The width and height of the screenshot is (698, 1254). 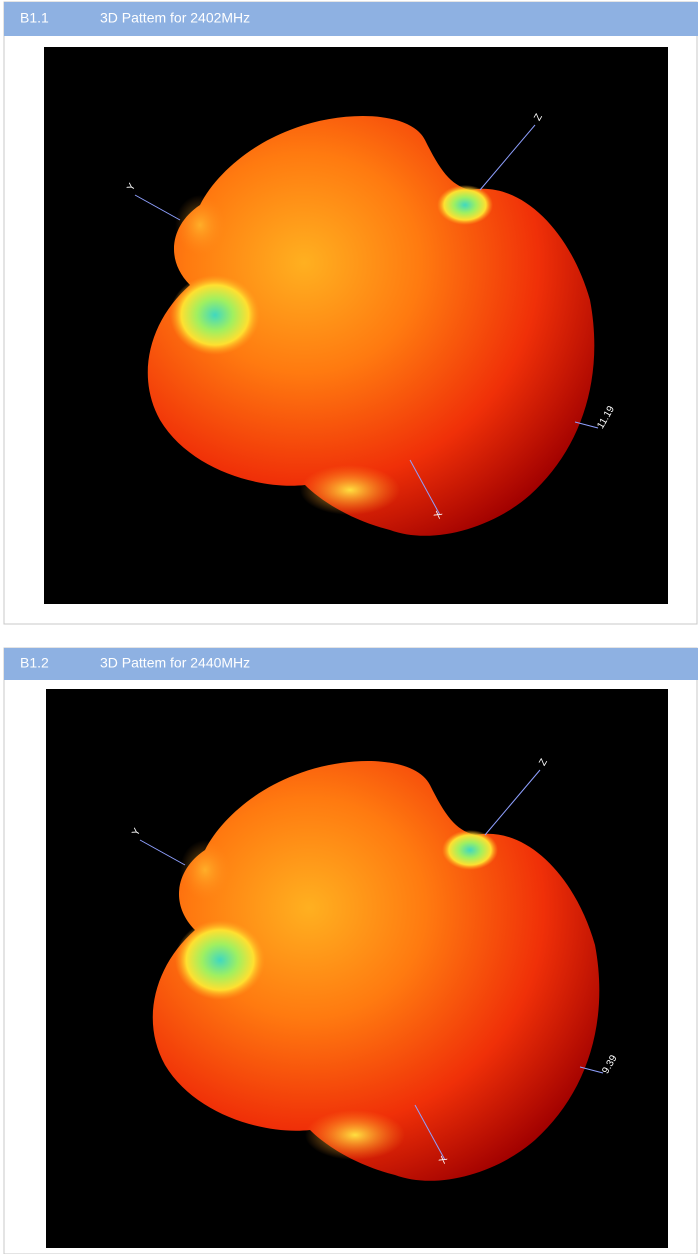 What do you see at coordinates (34, 663) in the screenshot?
I see `section-number: B1.2` at bounding box center [34, 663].